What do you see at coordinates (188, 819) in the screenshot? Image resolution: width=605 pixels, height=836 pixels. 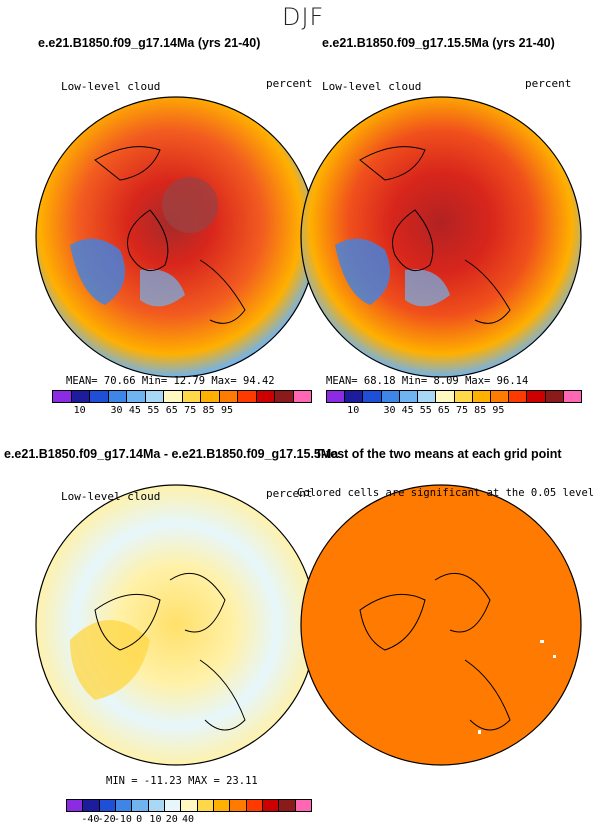 I see `colorbar-tick-label: 40` at bounding box center [188, 819].